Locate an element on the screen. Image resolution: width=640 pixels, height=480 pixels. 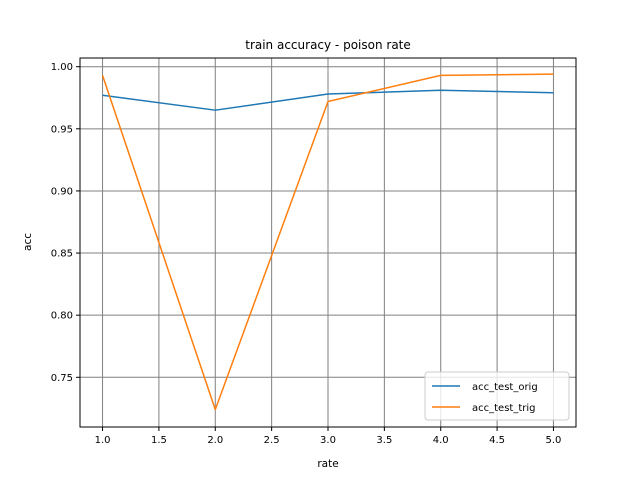
series-line-acc-test-orig is located at coordinates (328, 100).